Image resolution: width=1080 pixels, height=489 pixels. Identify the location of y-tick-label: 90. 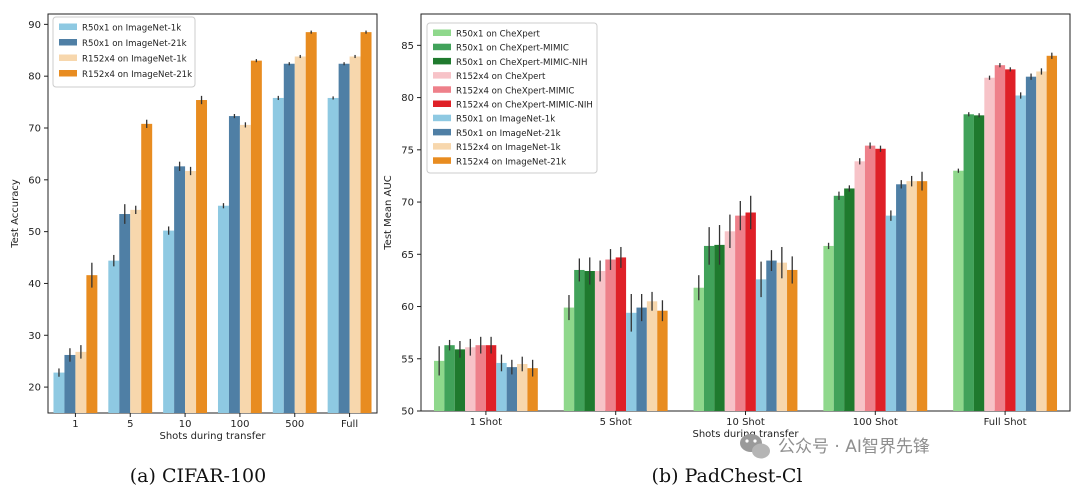
(34, 25).